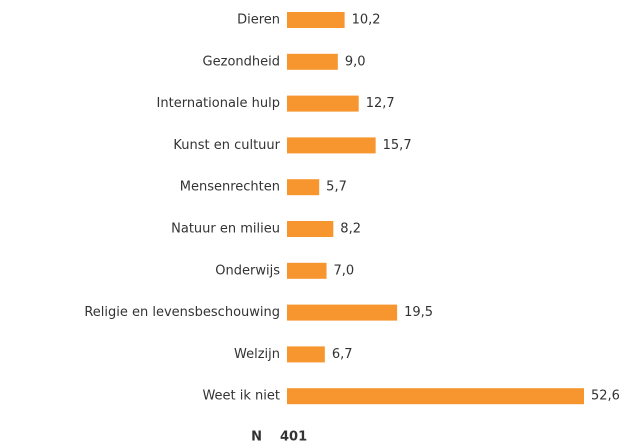  I want to click on category-label: Weet ik niet, so click(241, 396).